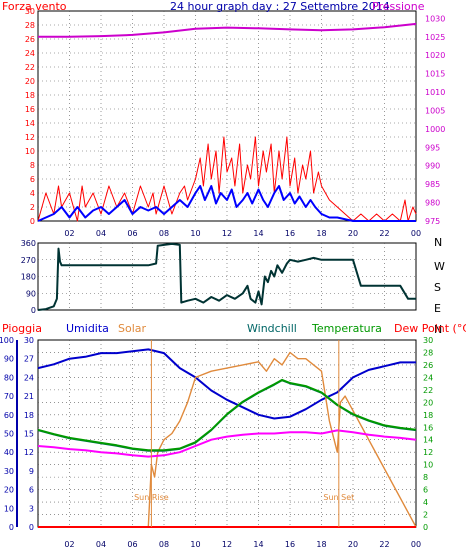  Describe the element at coordinates (435, 55) in the screenshot. I see `y-right-tick-label: 1020` at that location.